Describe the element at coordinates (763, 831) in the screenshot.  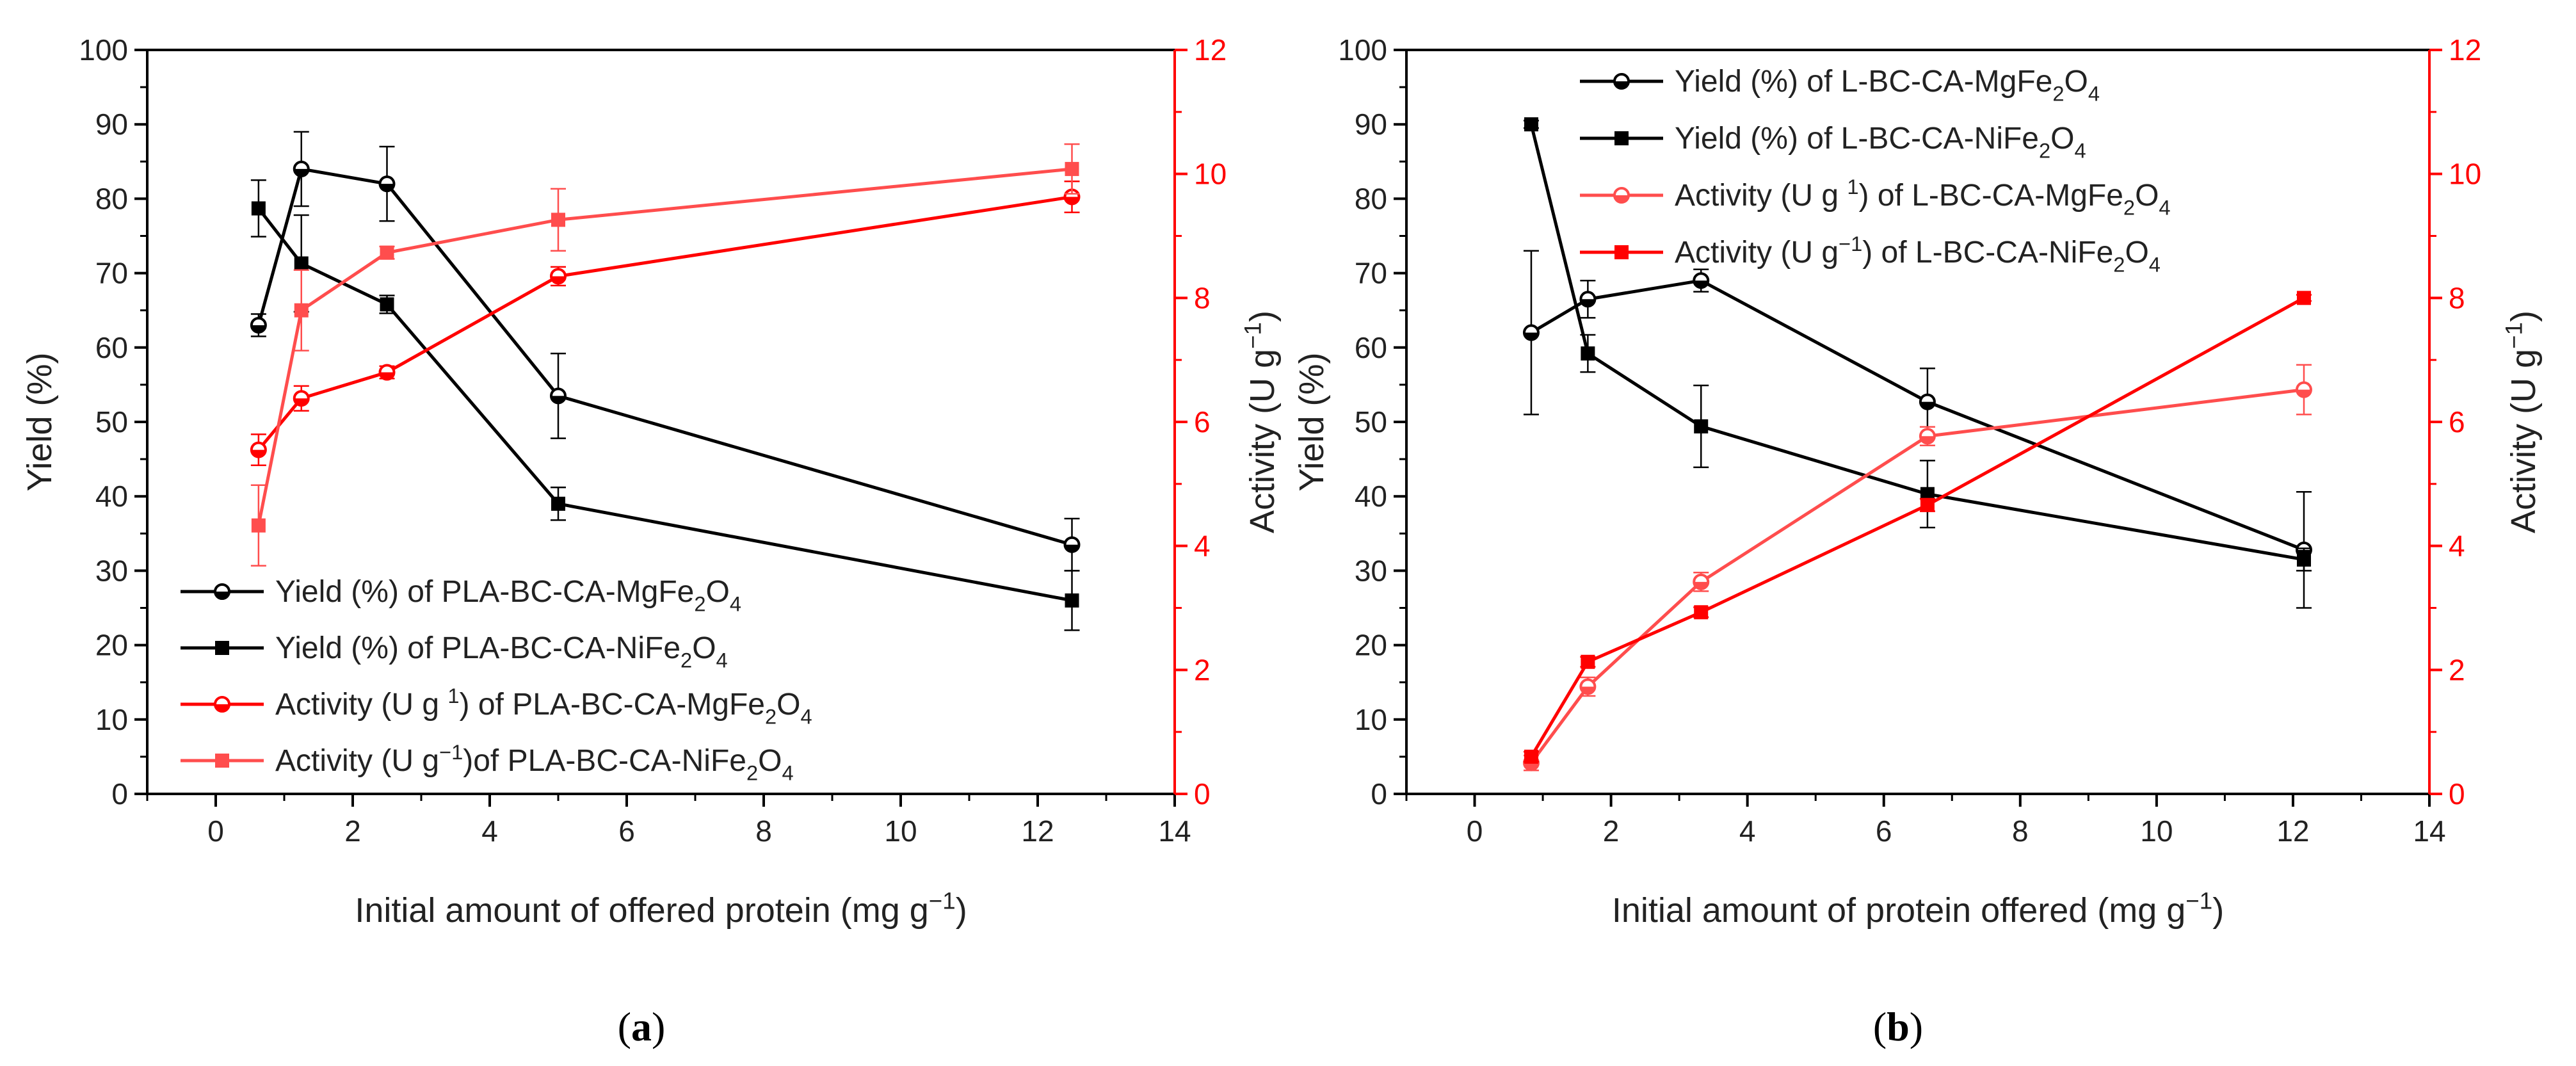
I see `x-tick-label: 8` at that location.